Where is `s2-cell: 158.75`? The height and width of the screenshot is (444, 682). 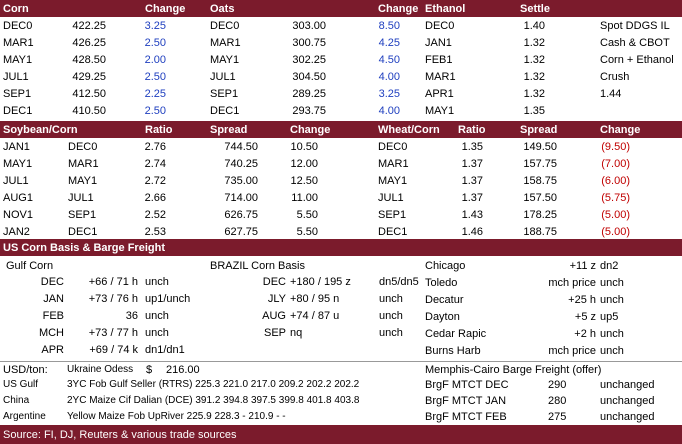 s2-cell: 158.75 is located at coordinates (540, 181).